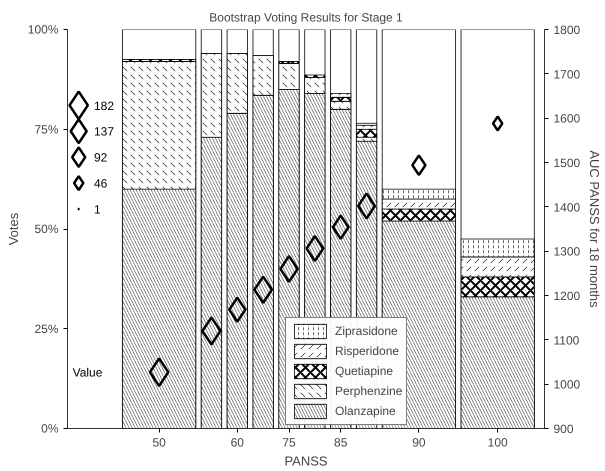  Describe the element at coordinates (567, 30) in the screenshot. I see `y2-tick-label: 1800` at that location.